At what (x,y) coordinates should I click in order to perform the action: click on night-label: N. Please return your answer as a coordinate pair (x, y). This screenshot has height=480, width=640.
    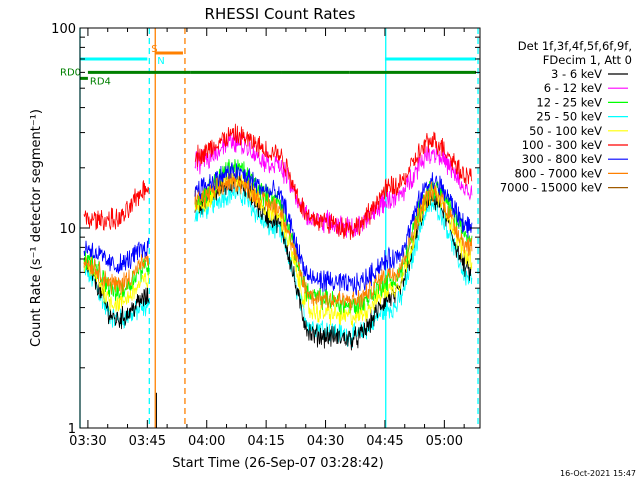
    Looking at the image, I should click on (160, 61).